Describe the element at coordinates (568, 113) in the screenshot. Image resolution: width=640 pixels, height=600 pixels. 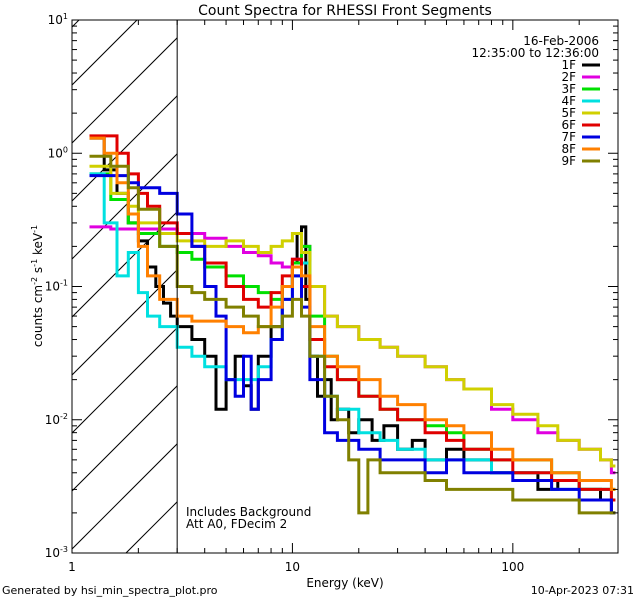
I see `legend-label-5F: 5F` at that location.